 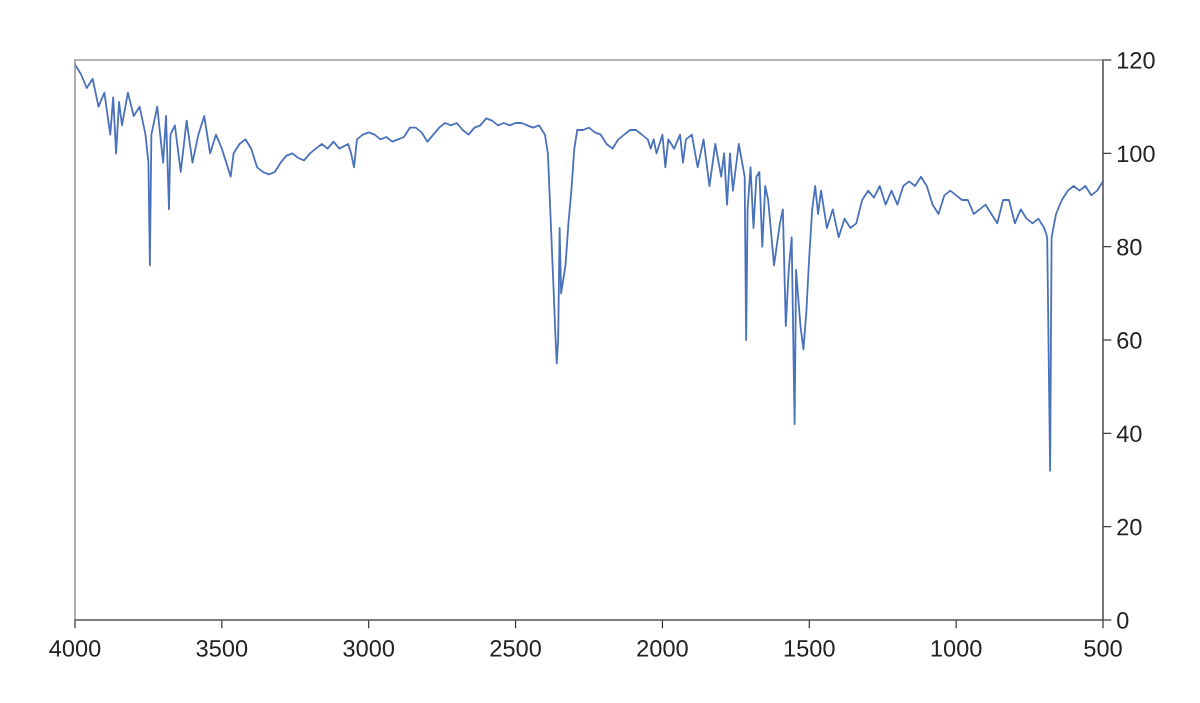 What do you see at coordinates (75, 648) in the screenshot?
I see `x-tick-label: 4000` at bounding box center [75, 648].